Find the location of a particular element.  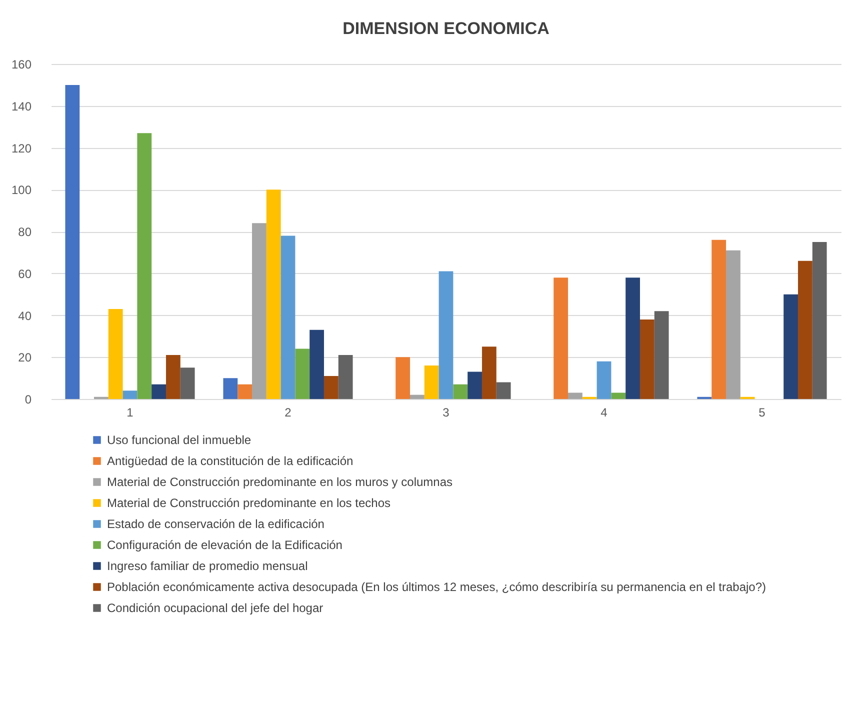

y-tick-label: 160 is located at coordinates (21, 65).